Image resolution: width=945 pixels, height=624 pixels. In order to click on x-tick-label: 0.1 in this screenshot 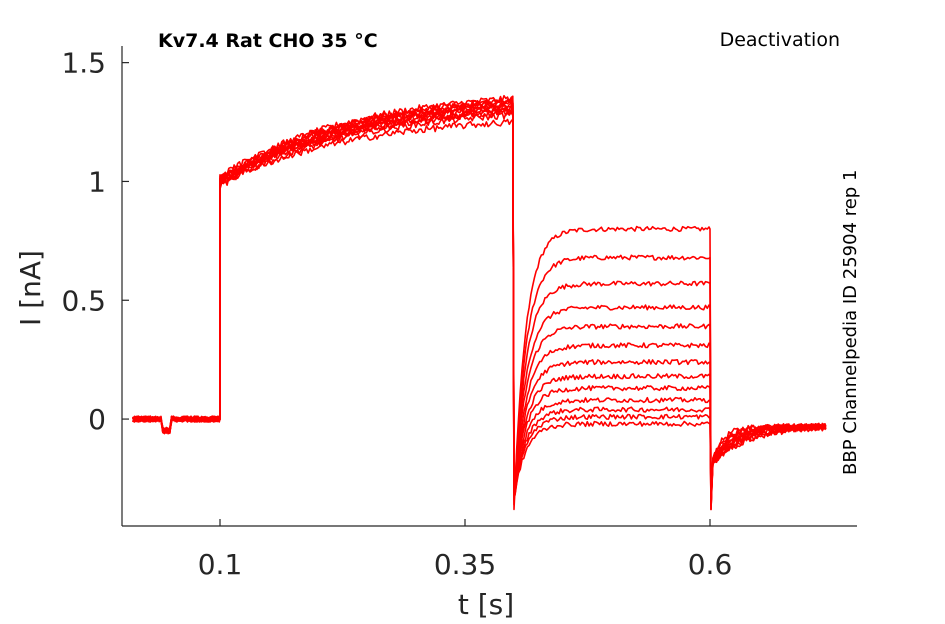, I will do `click(220, 564)`.